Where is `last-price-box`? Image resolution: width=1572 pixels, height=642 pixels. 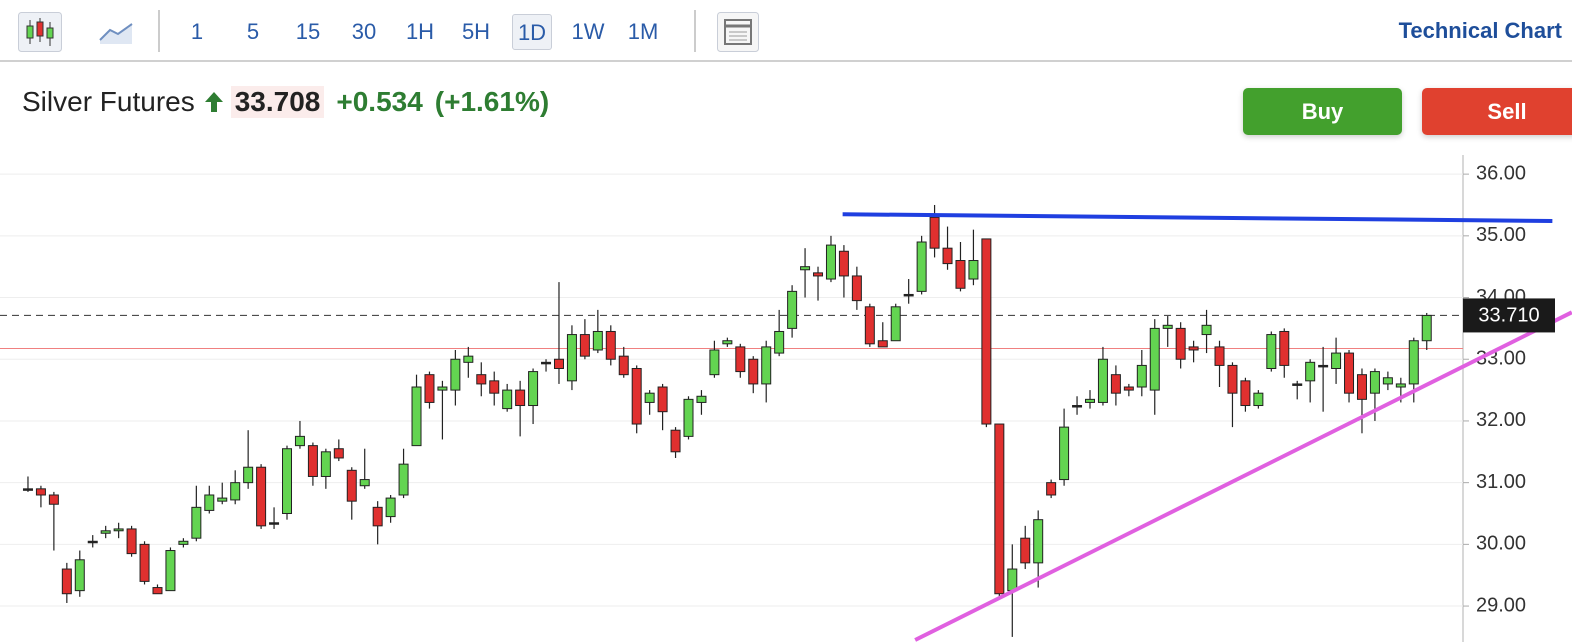 last-price-box is located at coordinates (1509, 315).